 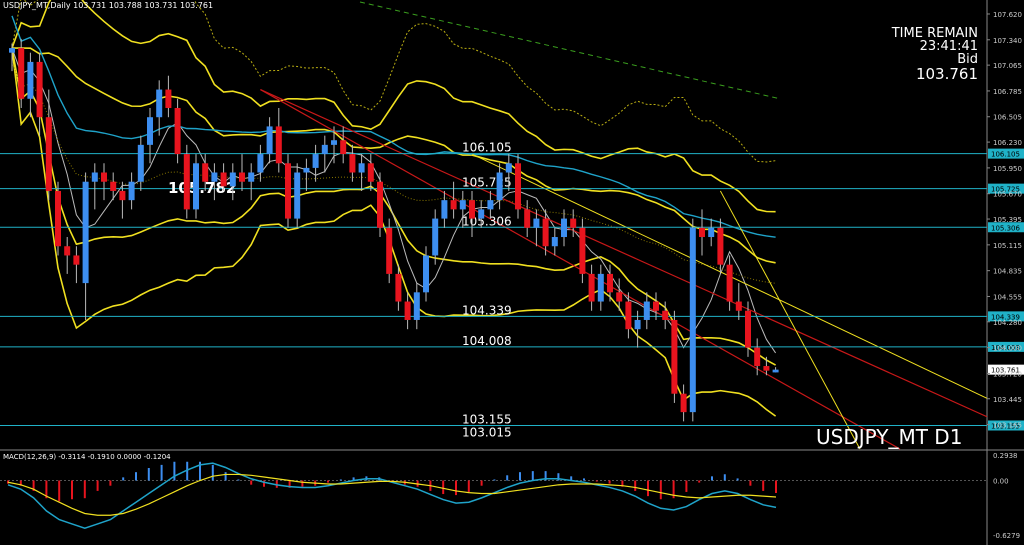 What do you see at coordinates (1007, 426) in the screenshot?
I see `y-tick-label: 103.165` at bounding box center [1007, 426].